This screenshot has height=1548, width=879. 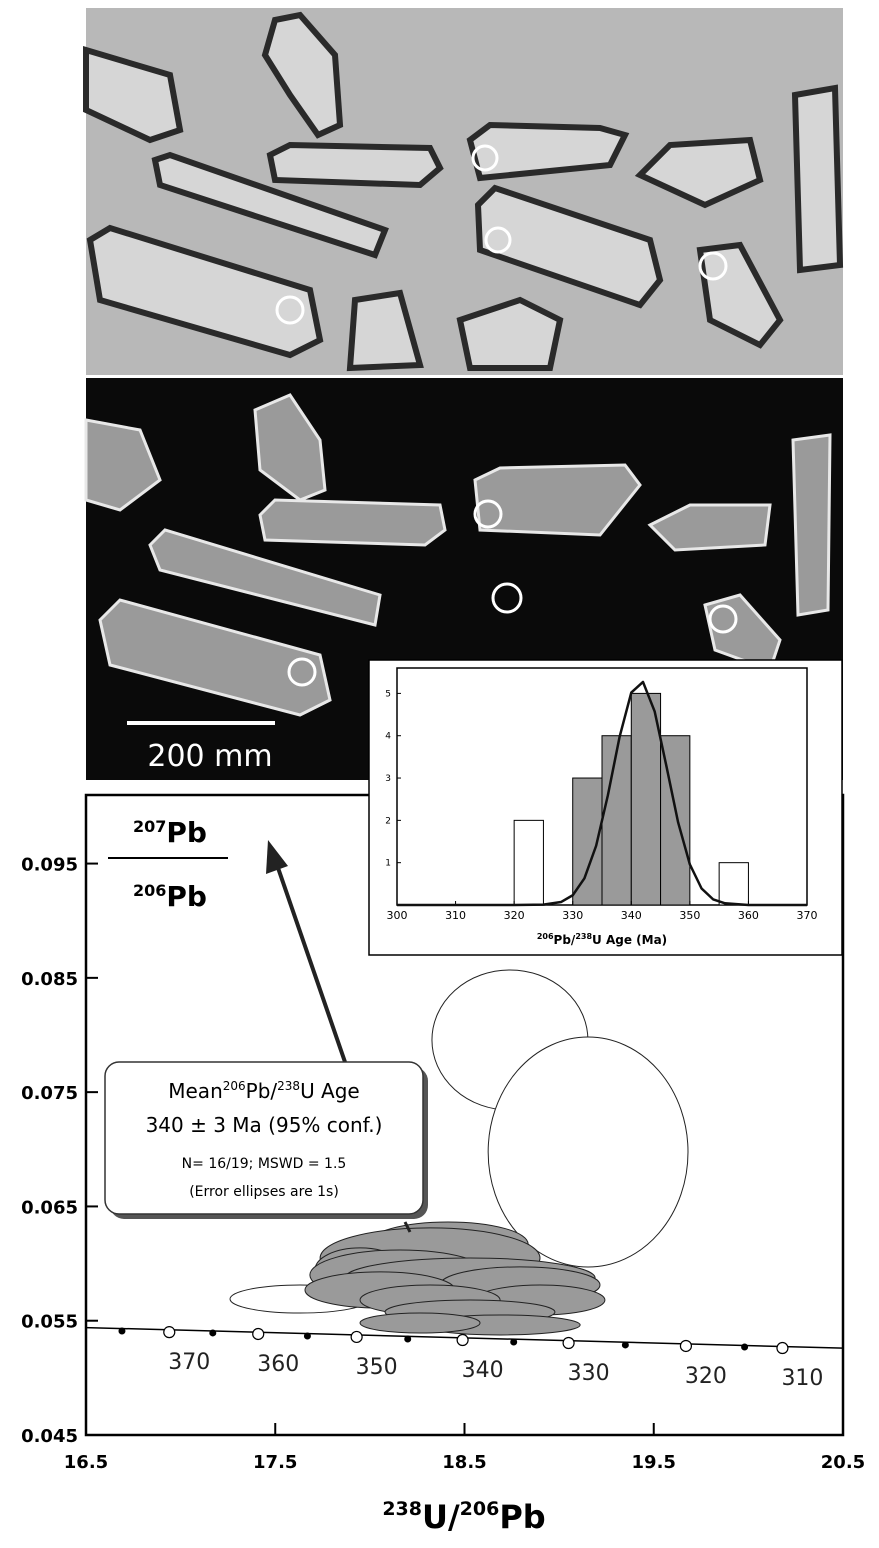 What do you see at coordinates (49, 1322) in the screenshot?
I see `y-tick-label: 0.055` at bounding box center [49, 1322].